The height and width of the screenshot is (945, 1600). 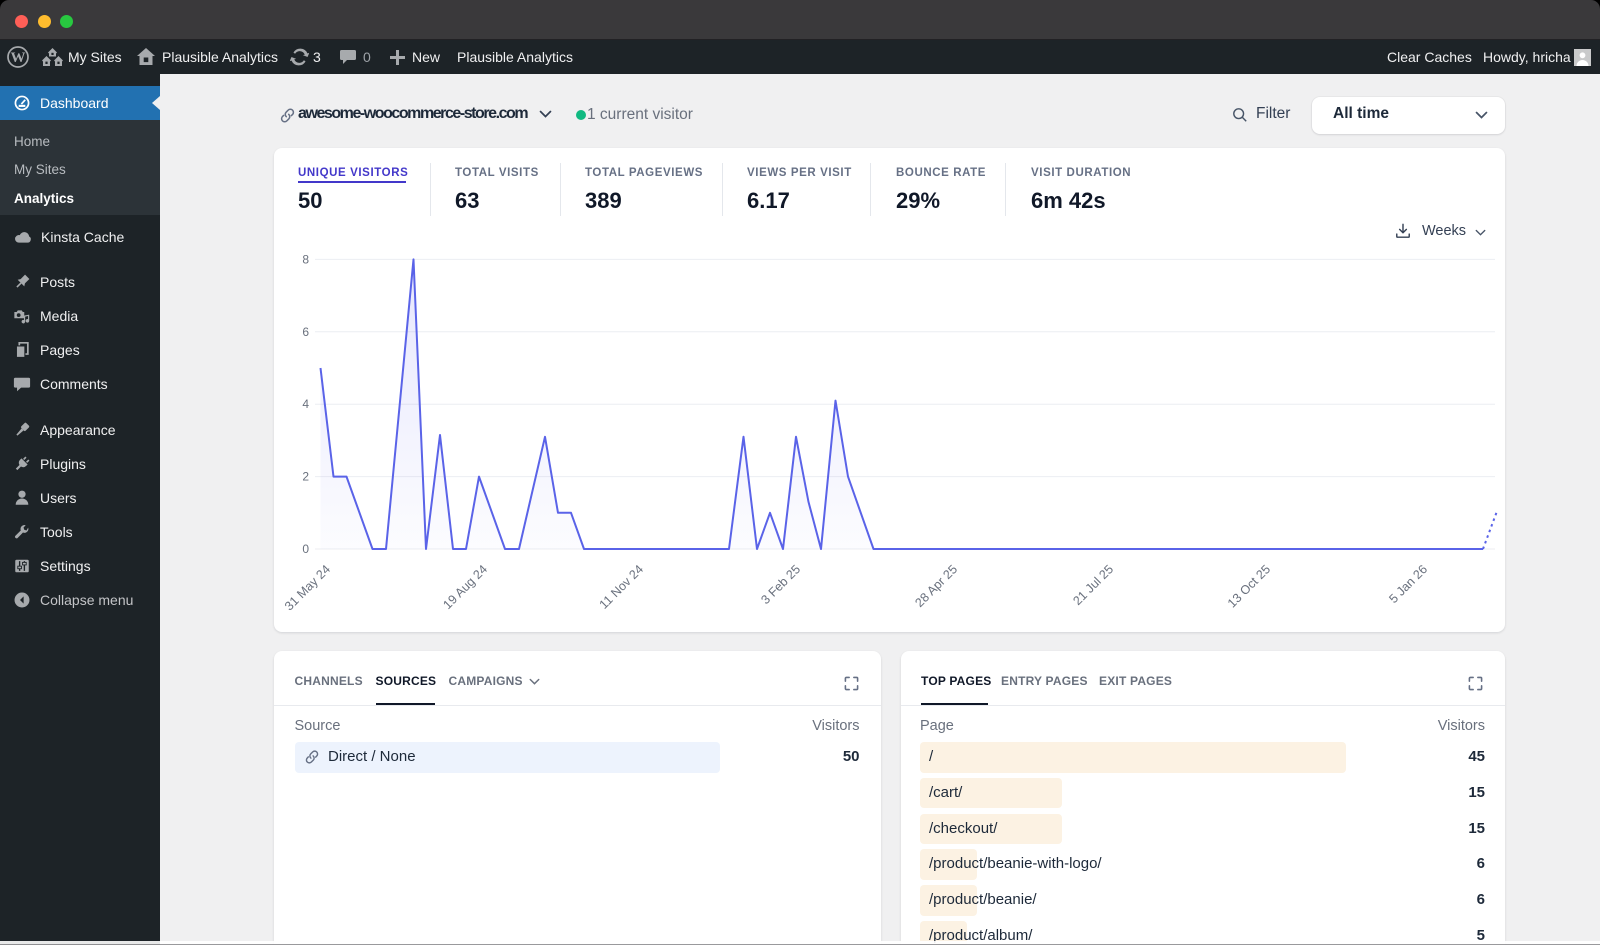 What do you see at coordinates (305, 404) in the screenshot?
I see `svg-text: 4` at bounding box center [305, 404].